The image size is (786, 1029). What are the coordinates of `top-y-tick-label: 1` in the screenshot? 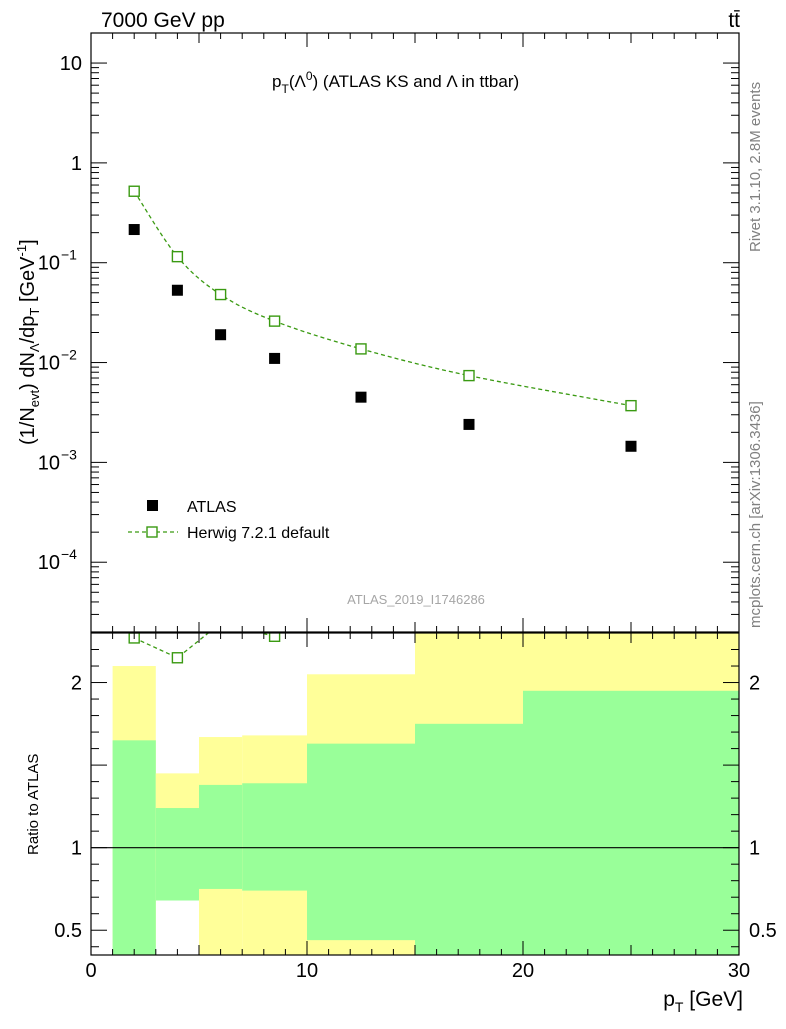 It's located at (76, 164).